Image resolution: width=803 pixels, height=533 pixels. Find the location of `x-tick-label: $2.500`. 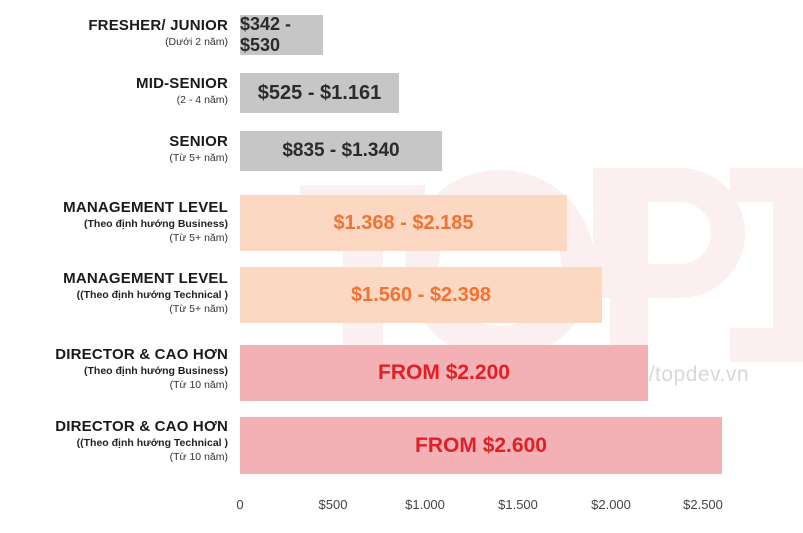

x-tick-label: $2.500 is located at coordinates (703, 504).